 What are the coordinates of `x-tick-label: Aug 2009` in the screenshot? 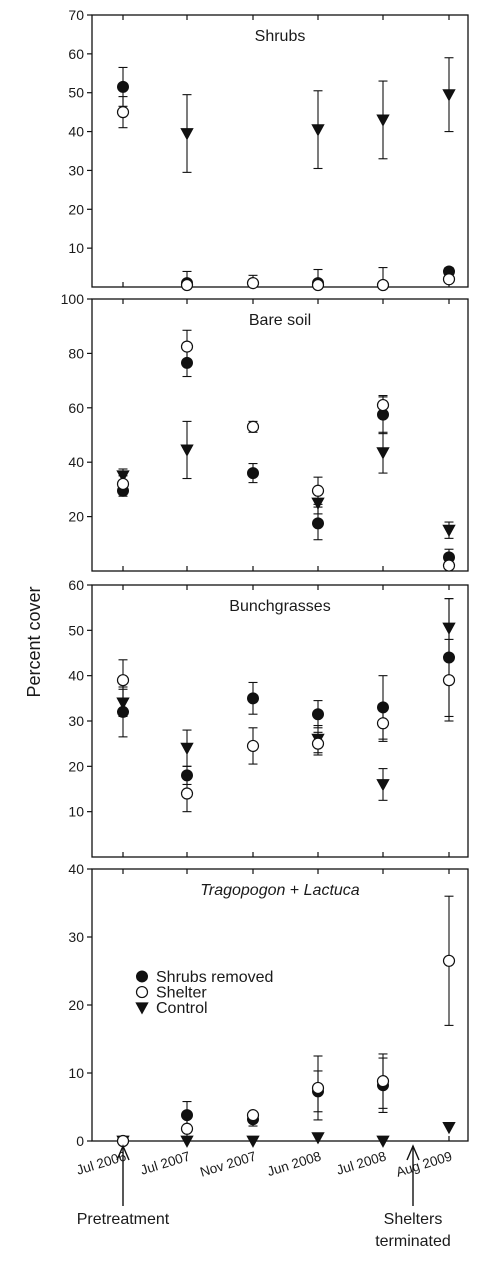 It's located at (424, 1164).